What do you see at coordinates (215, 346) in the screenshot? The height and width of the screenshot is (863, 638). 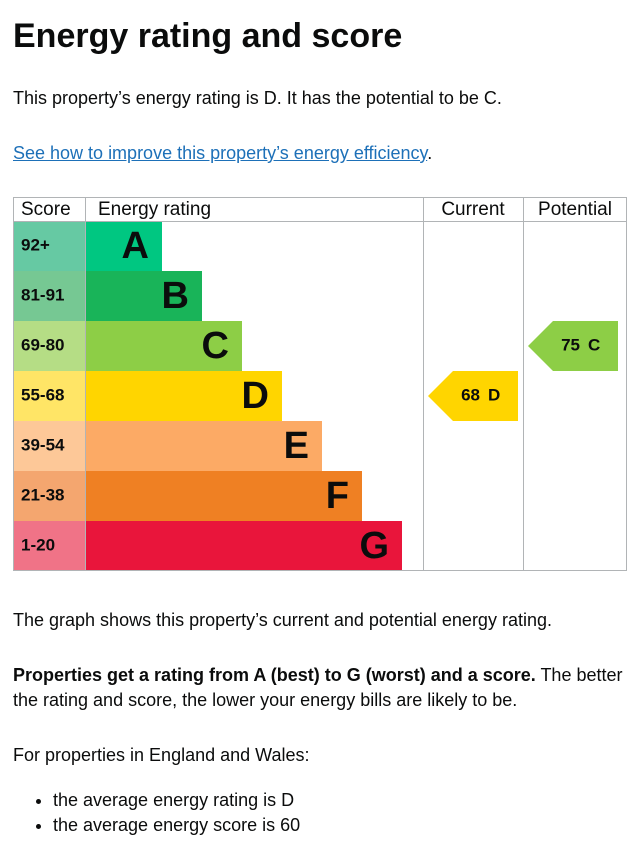 I see `rating-letter: C` at bounding box center [215, 346].